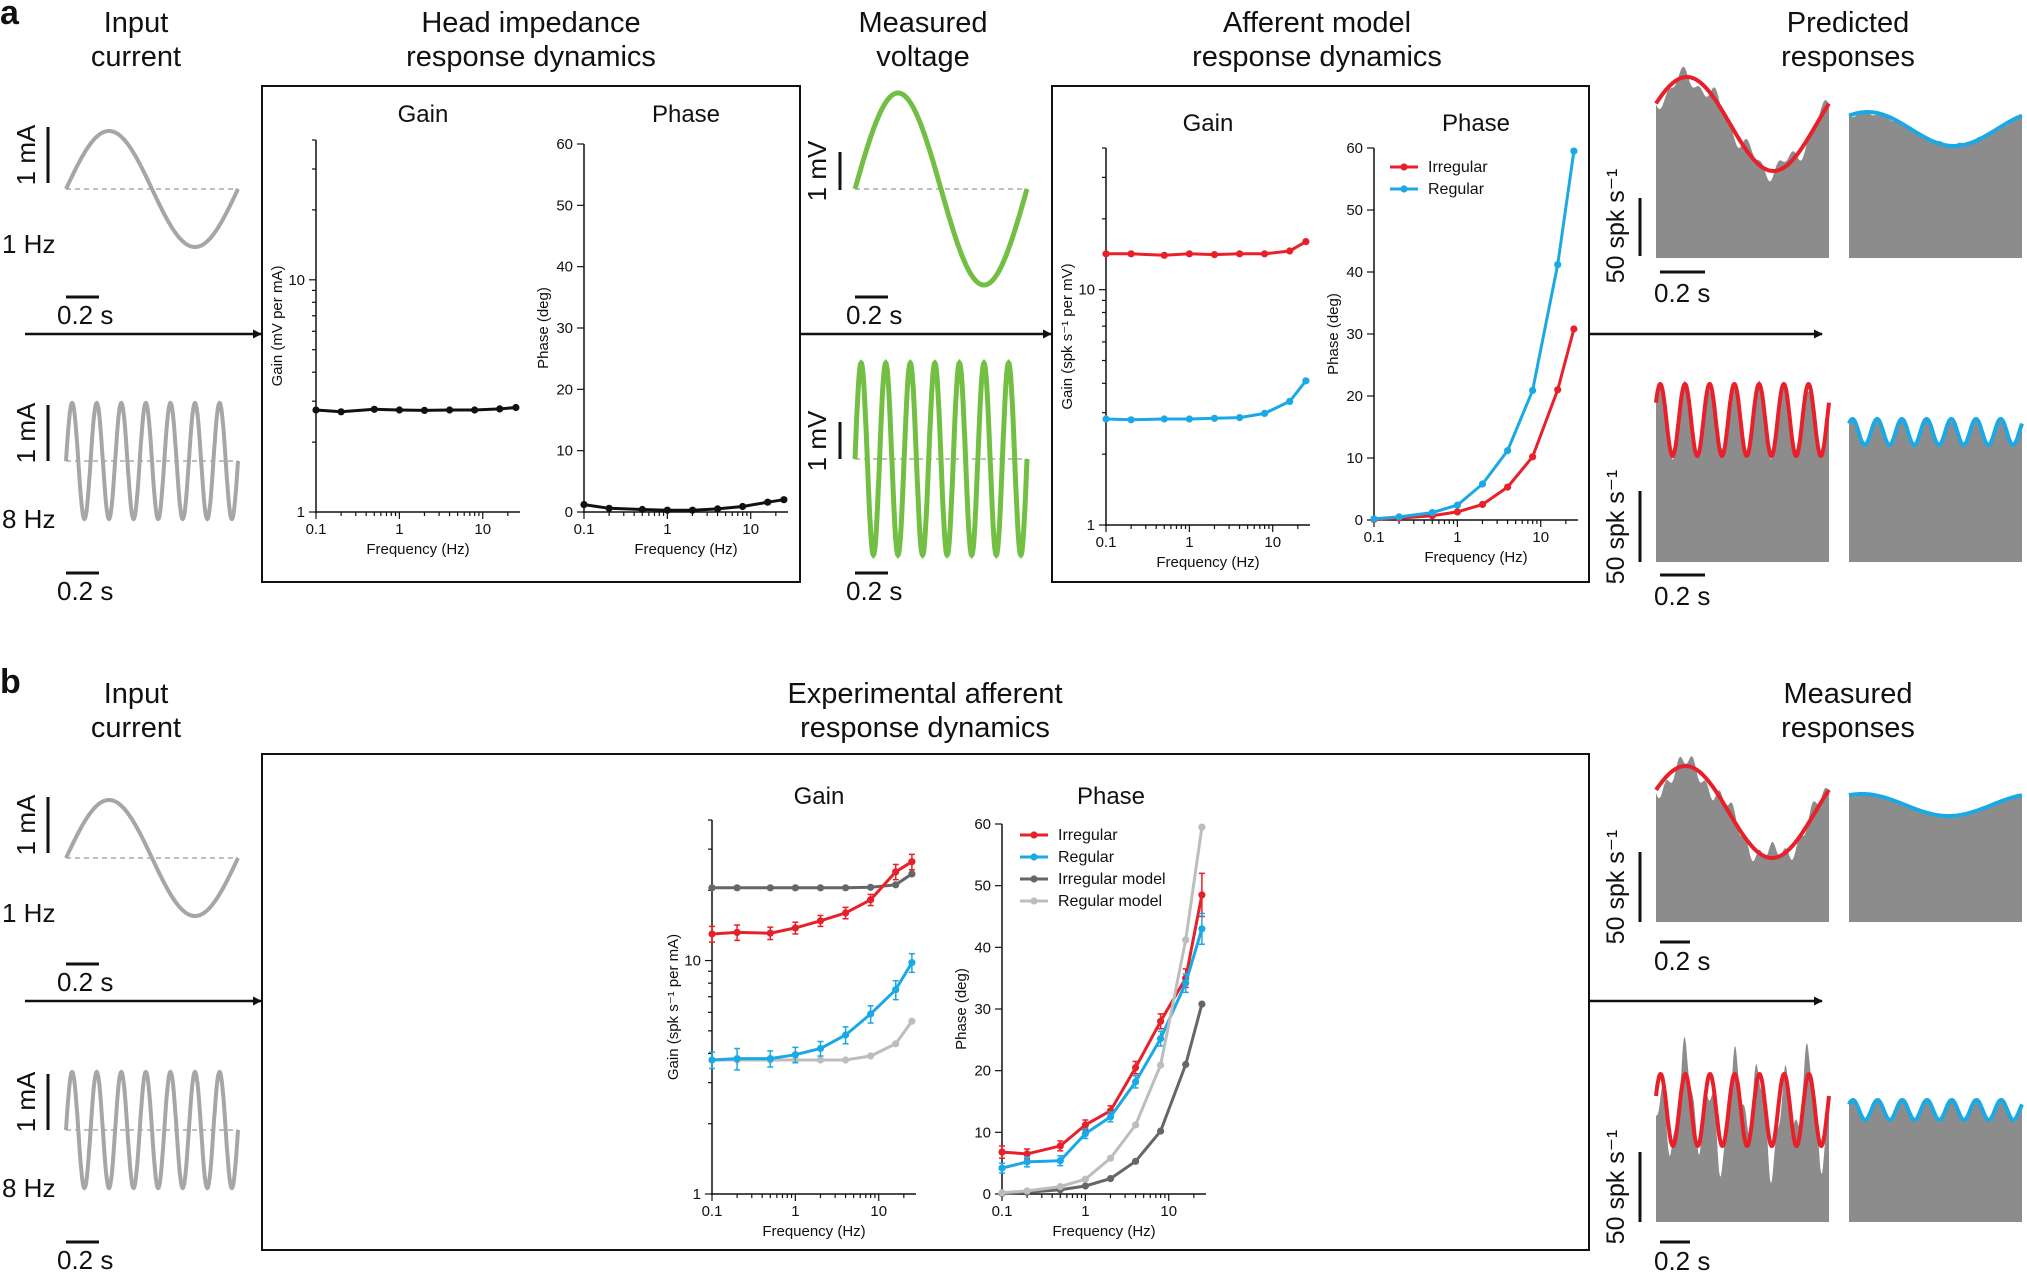 The width and height of the screenshot is (2027, 1277). I want to click on scalebar-spk-pb1-label: 50 spk s⁻¹, so click(1616, 887).